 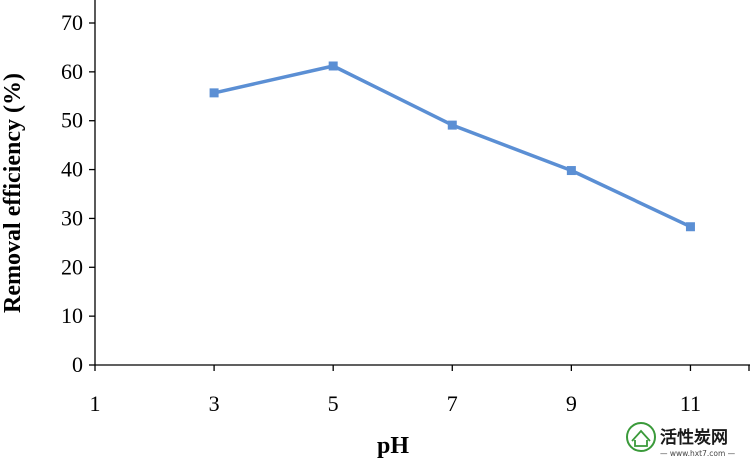 I want to click on leaf-house-icon, so click(x=641, y=437).